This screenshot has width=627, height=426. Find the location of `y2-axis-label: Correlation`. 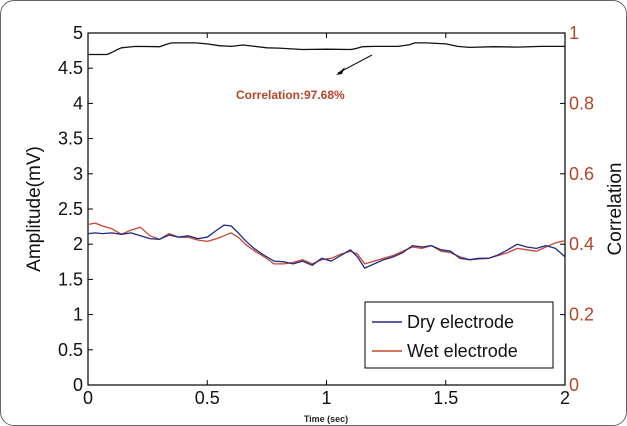

y2-axis-label: Correlation is located at coordinates (615, 209).